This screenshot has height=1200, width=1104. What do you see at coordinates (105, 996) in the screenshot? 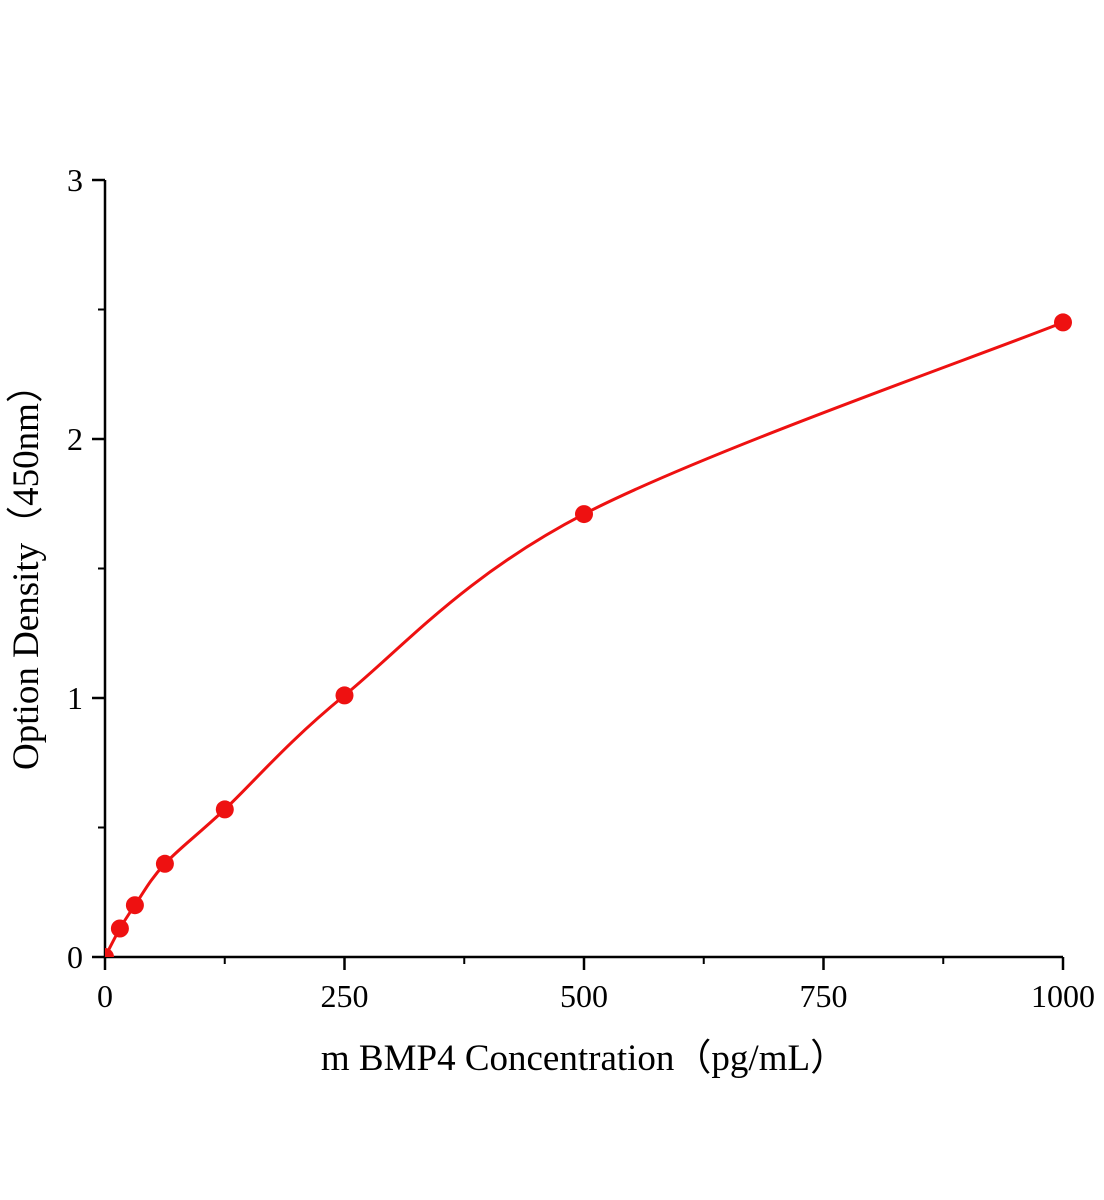
I see `x-tick-label: 0` at bounding box center [105, 996].